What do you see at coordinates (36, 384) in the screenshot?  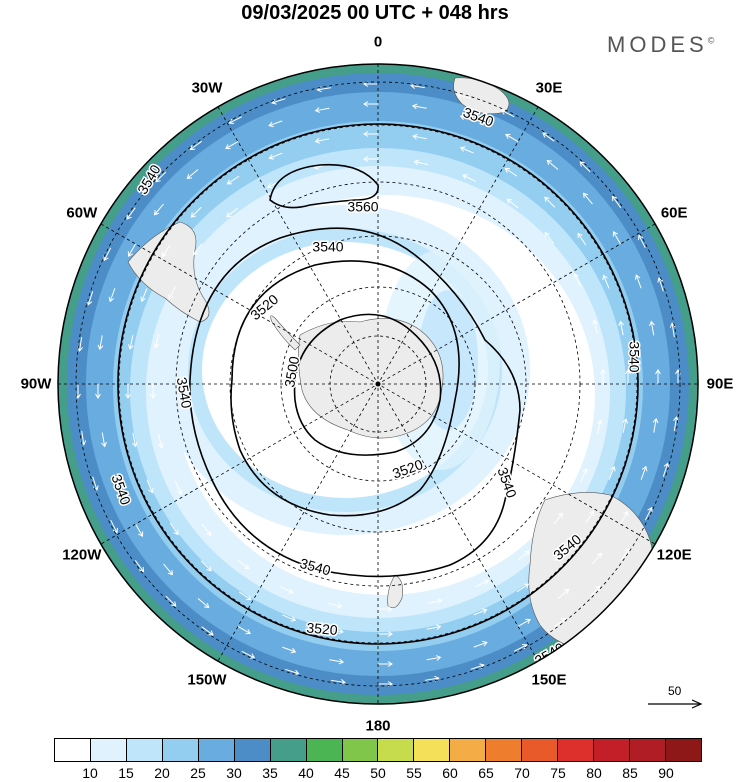 I see `longitude-label: 90W` at bounding box center [36, 384].